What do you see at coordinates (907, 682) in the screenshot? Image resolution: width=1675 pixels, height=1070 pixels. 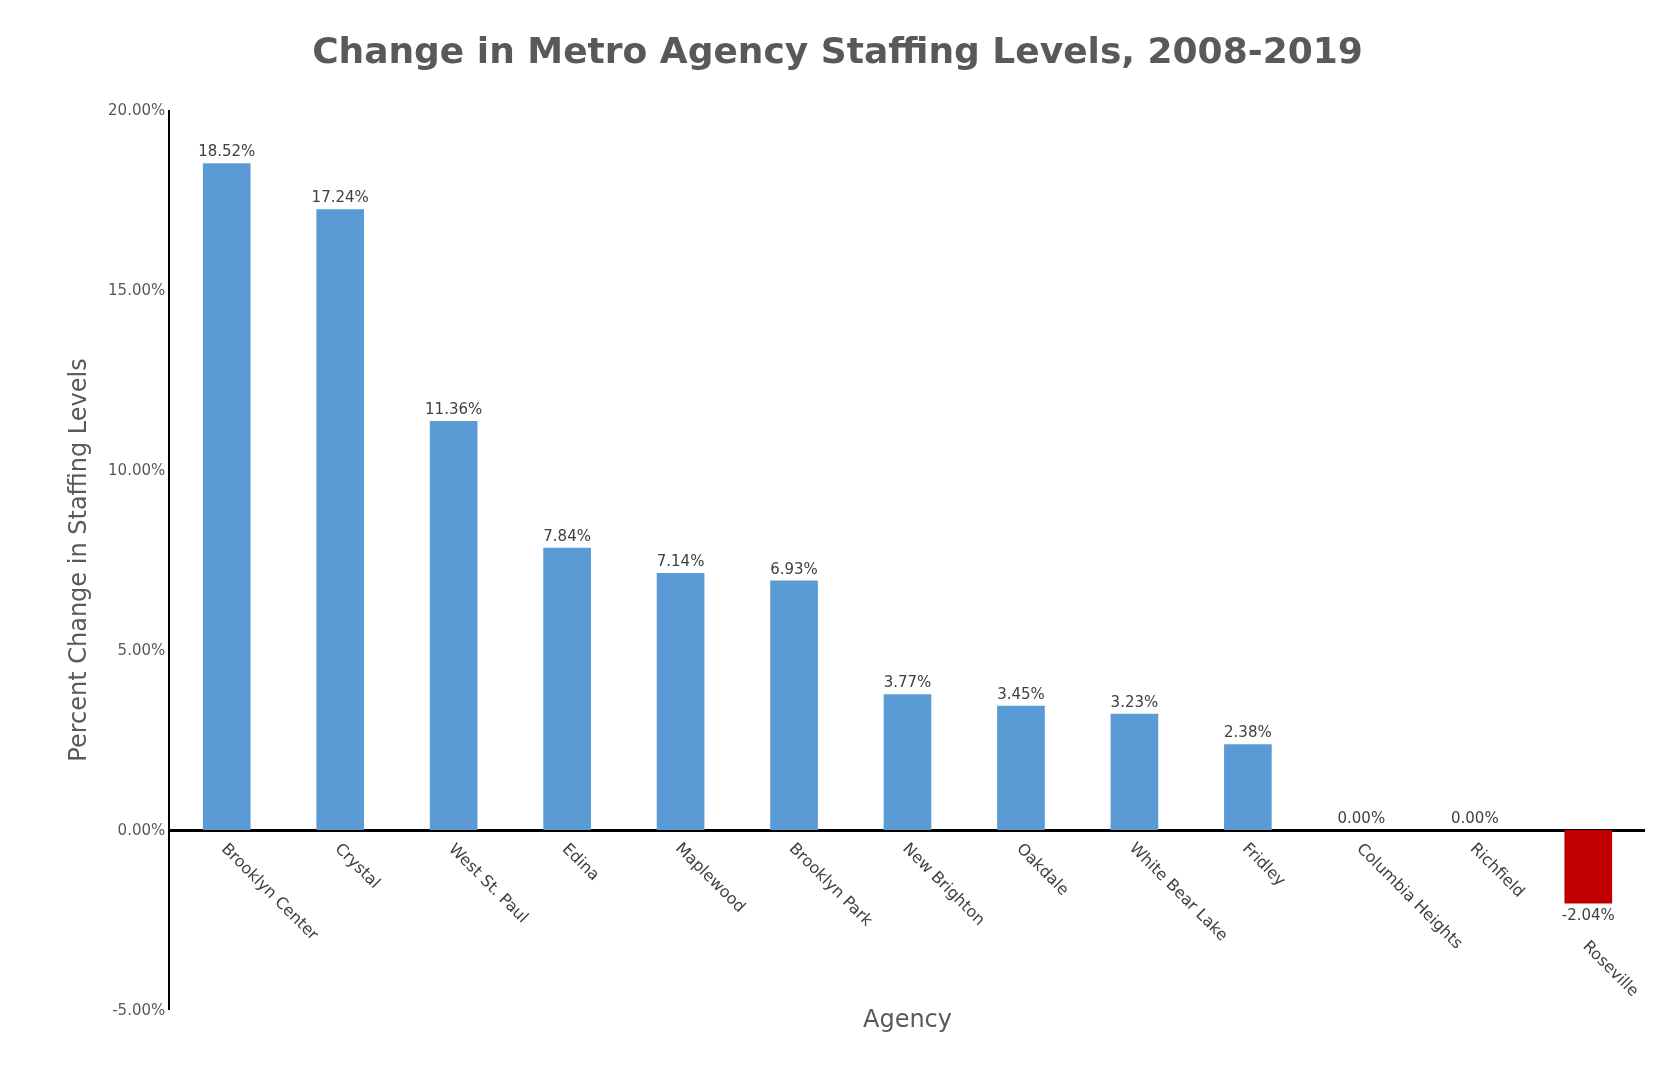 I see `data-label: 3.77%` at bounding box center [907, 682].